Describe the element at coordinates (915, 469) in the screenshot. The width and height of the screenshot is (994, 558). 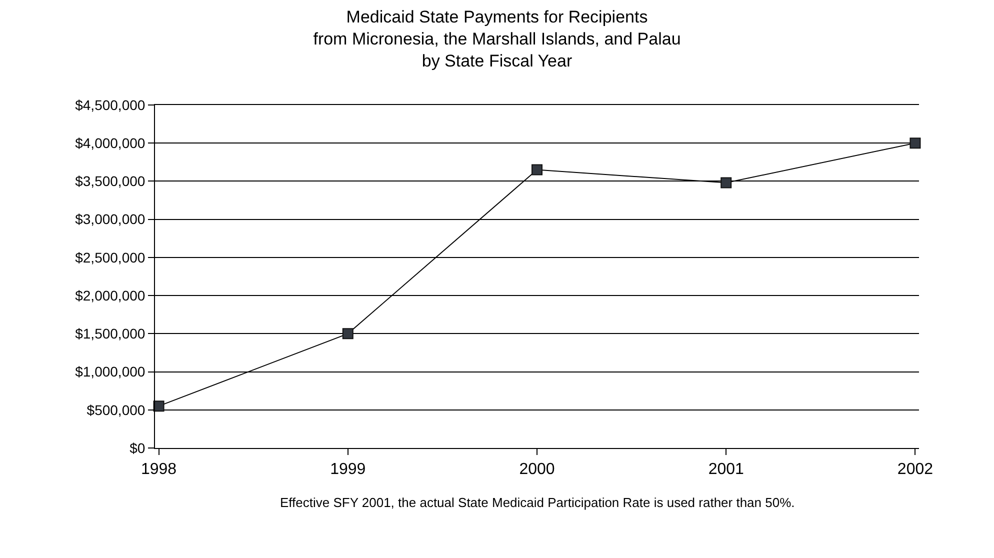
I see `x-tick-label: 2002` at that location.